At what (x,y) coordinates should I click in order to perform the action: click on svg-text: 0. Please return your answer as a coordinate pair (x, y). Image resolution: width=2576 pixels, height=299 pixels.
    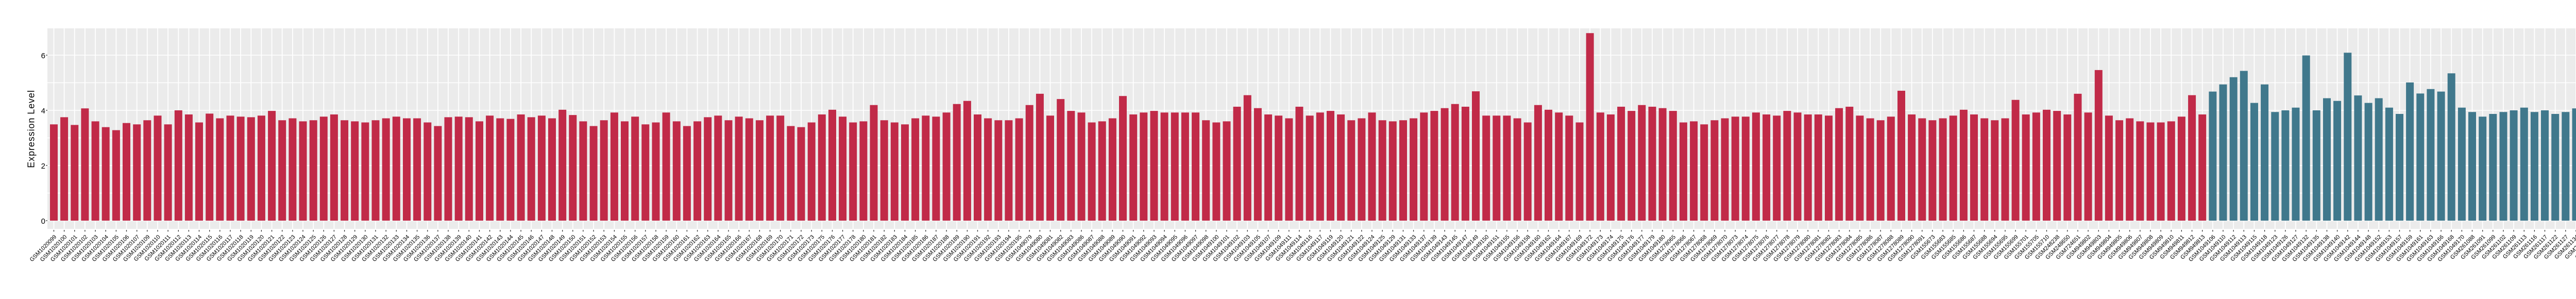
    Looking at the image, I should click on (43, 221).